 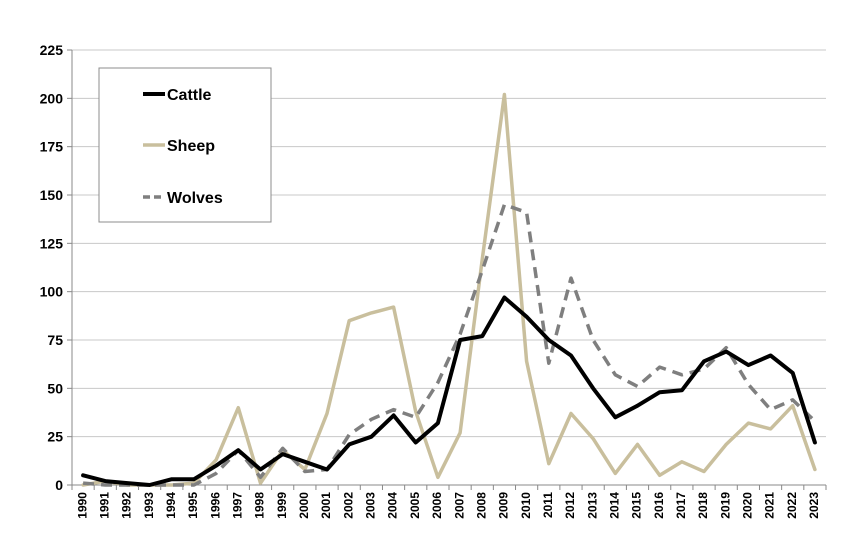 What do you see at coordinates (195, 198) in the screenshot?
I see `legend-label-wolves: Wolves` at bounding box center [195, 198].